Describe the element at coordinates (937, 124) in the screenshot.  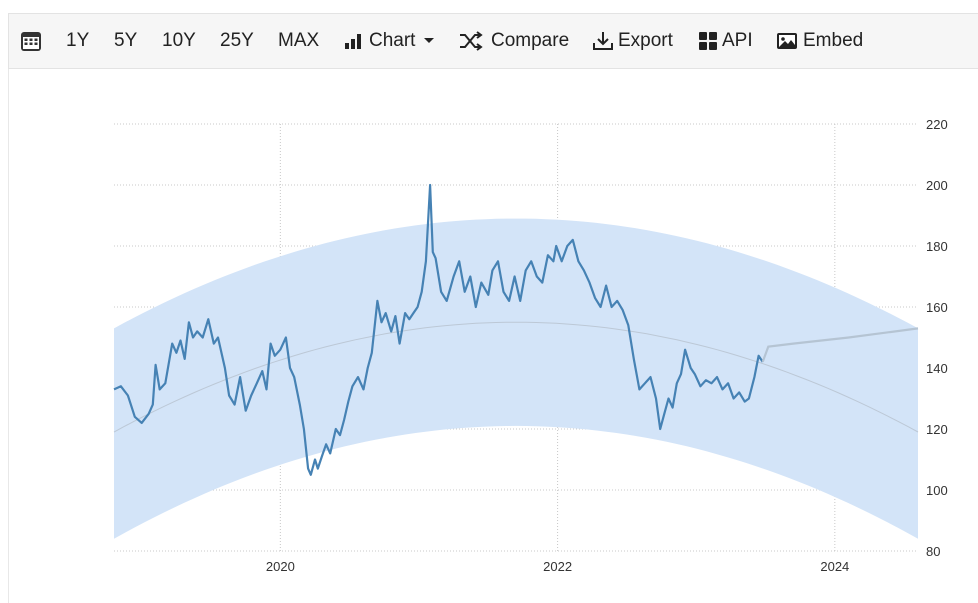
I see `y-tick-label: 220` at that location.